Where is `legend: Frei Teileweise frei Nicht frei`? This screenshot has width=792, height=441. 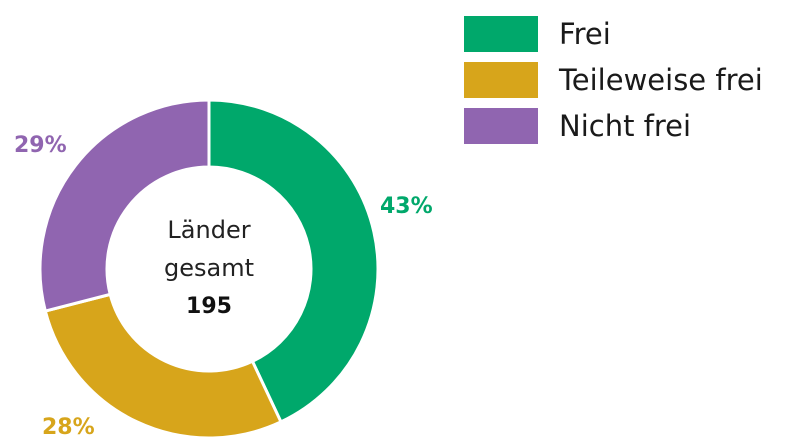
legend: Frei Teileweise frei Nicht frei is located at coordinates (613, 80).